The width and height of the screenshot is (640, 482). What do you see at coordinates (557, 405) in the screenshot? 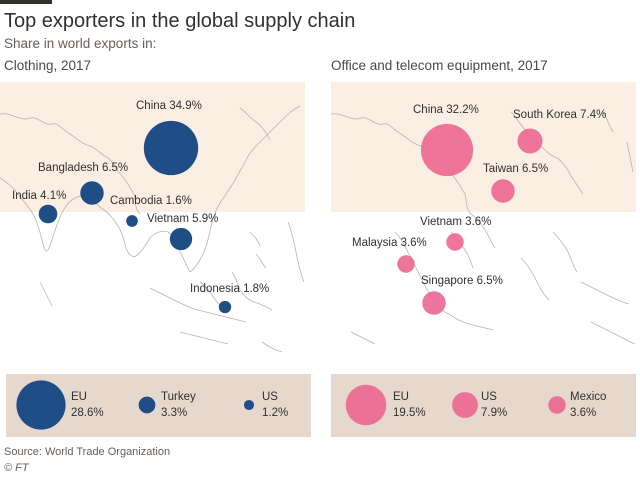
I see `legend-bubble-mexico` at bounding box center [557, 405].